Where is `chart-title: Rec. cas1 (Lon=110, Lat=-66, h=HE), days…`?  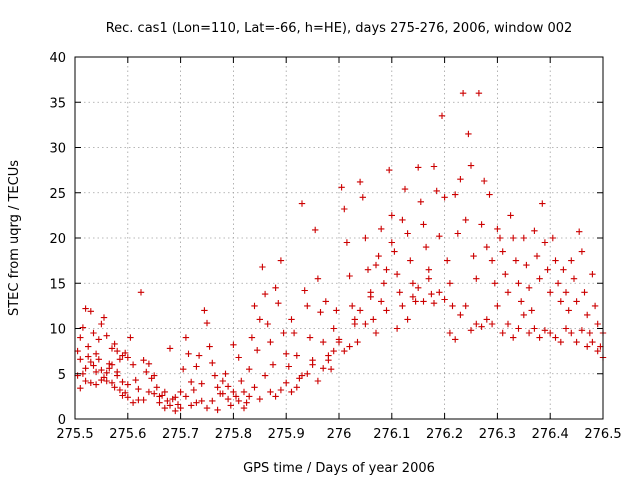 chart-title: Rec. cas1 (Lon=110, Lat=-66, h=HE), days… is located at coordinates (339, 28).